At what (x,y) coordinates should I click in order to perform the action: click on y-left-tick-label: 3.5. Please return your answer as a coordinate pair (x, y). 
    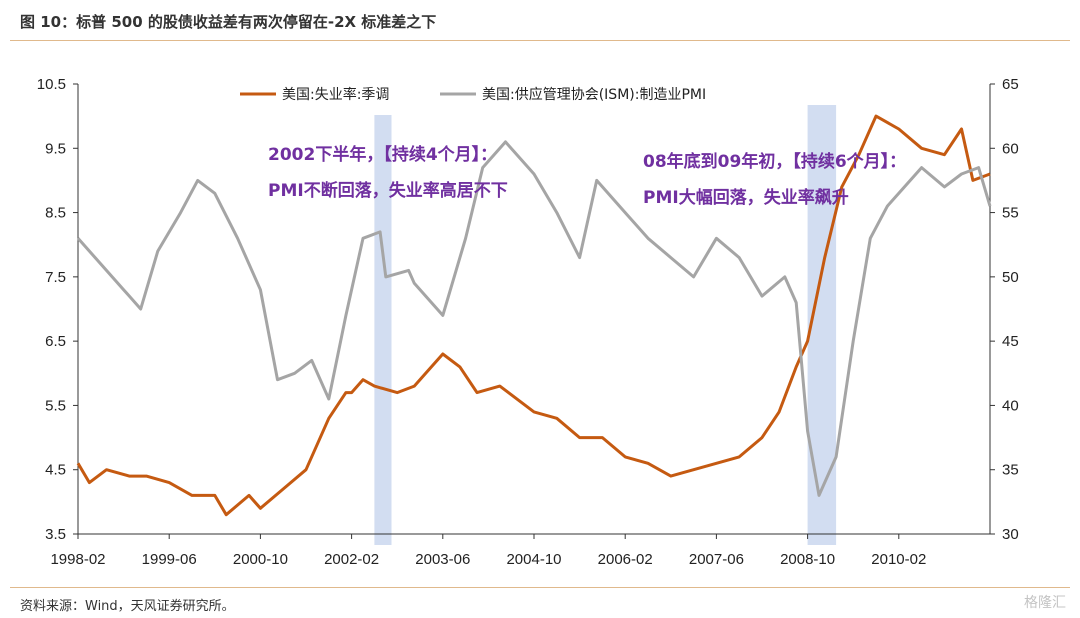
    Looking at the image, I should click on (55, 534).